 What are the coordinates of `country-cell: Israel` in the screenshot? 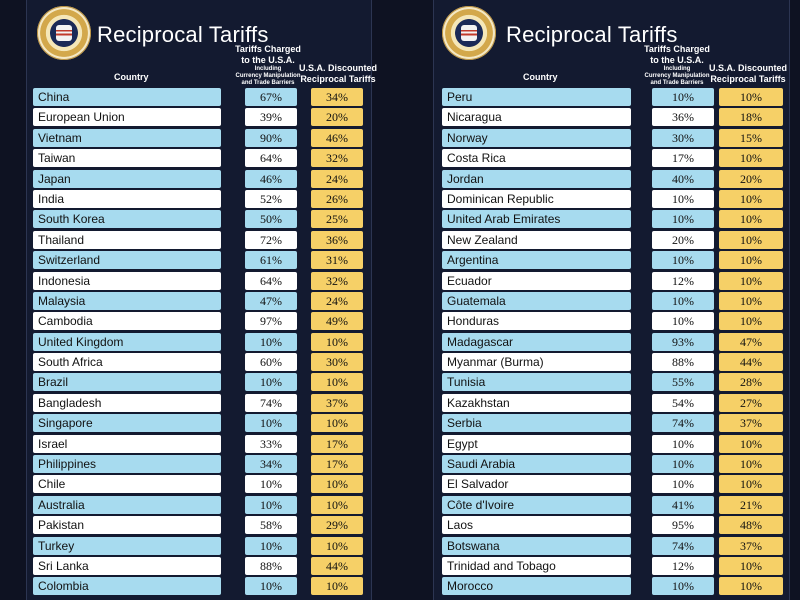 It's located at (127, 443).